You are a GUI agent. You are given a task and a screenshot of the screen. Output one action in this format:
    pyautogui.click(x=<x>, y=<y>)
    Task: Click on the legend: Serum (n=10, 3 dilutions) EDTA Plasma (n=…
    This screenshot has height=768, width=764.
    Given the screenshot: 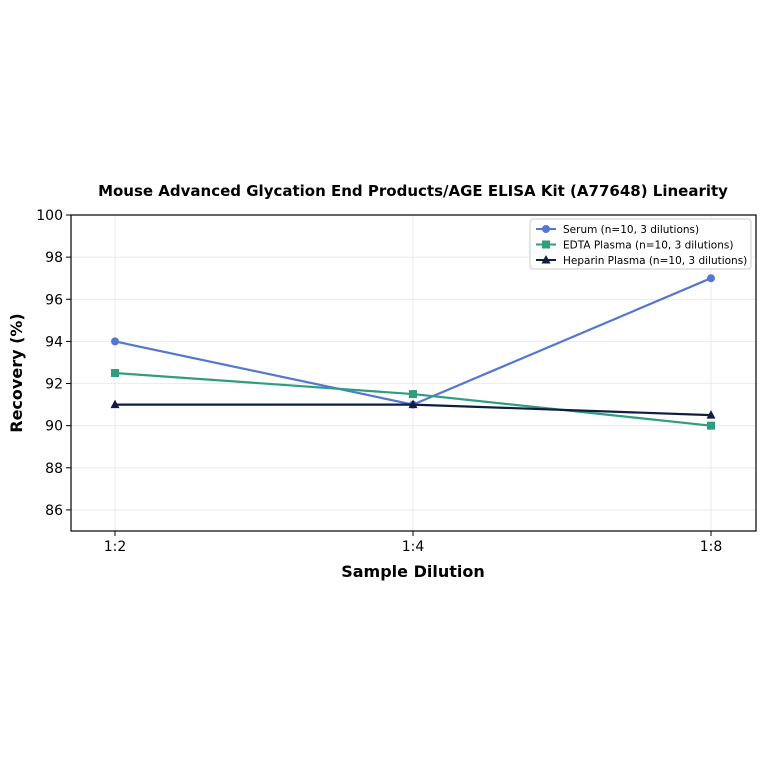 What is the action you would take?
    pyautogui.click(x=640, y=244)
    